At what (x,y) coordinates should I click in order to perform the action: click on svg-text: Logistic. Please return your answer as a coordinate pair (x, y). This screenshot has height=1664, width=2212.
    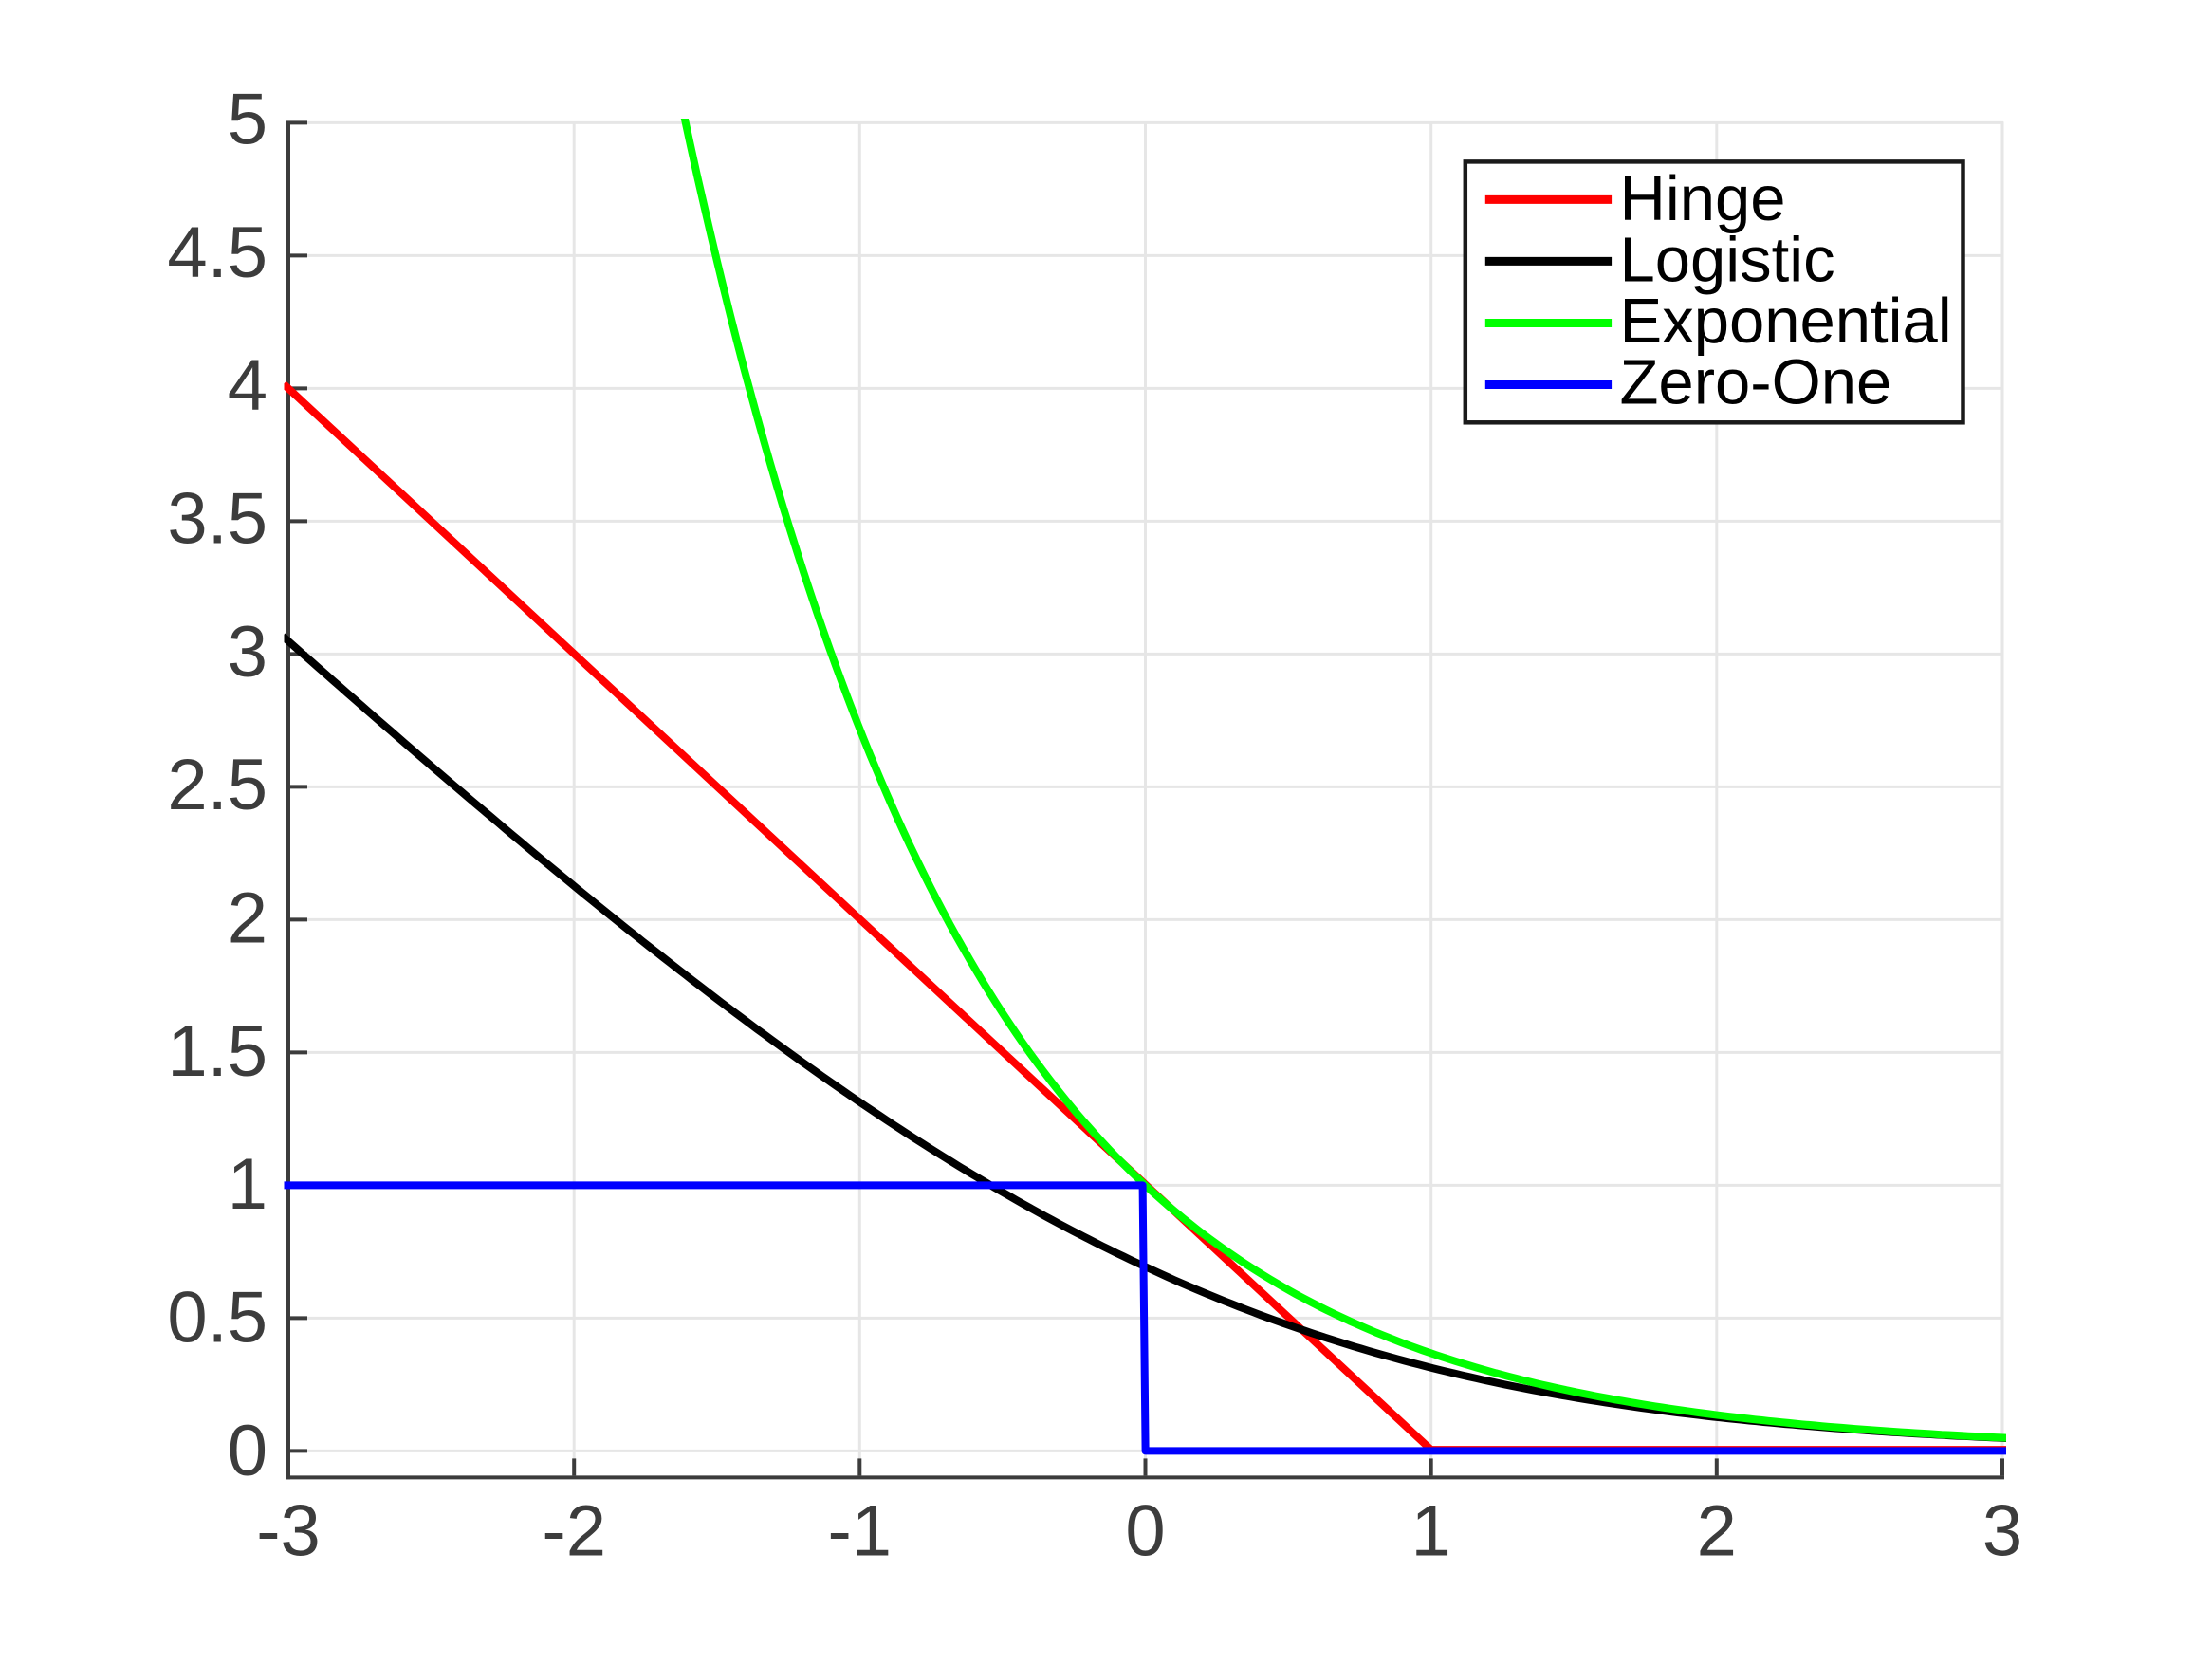
    Looking at the image, I should click on (1727, 259).